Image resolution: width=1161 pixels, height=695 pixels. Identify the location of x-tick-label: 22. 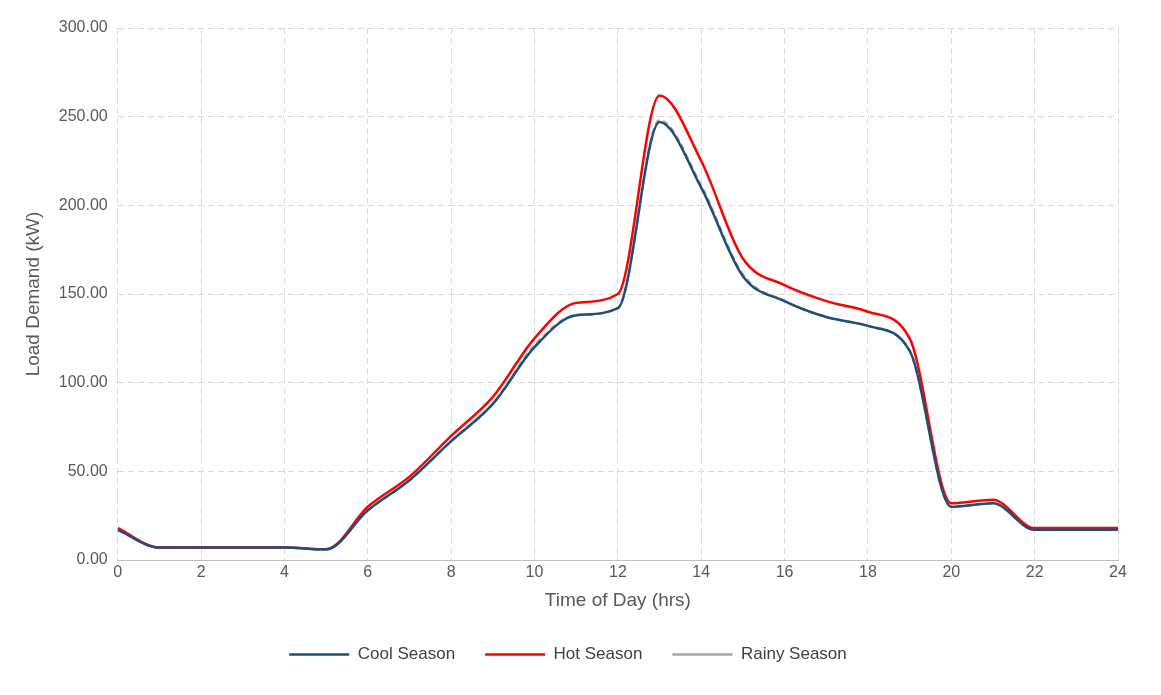
(1034, 572).